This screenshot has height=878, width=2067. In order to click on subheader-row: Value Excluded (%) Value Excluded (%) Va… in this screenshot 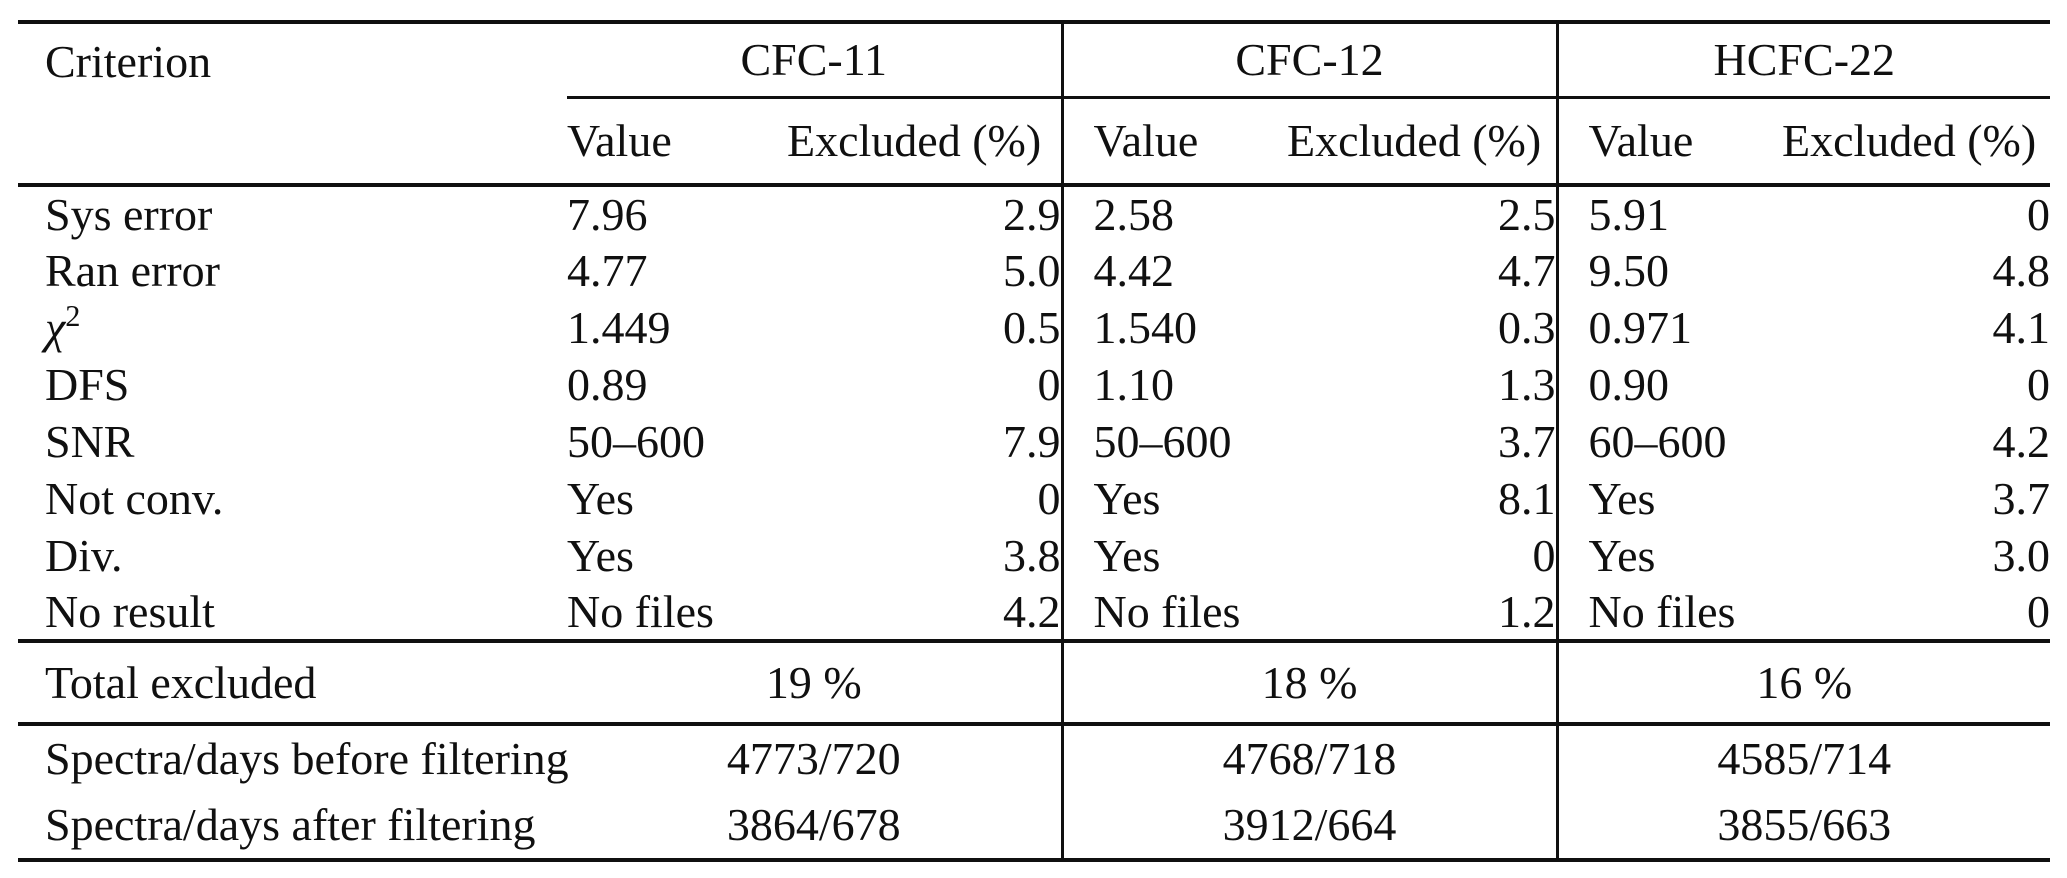, I will do `click(1034, 142)`.